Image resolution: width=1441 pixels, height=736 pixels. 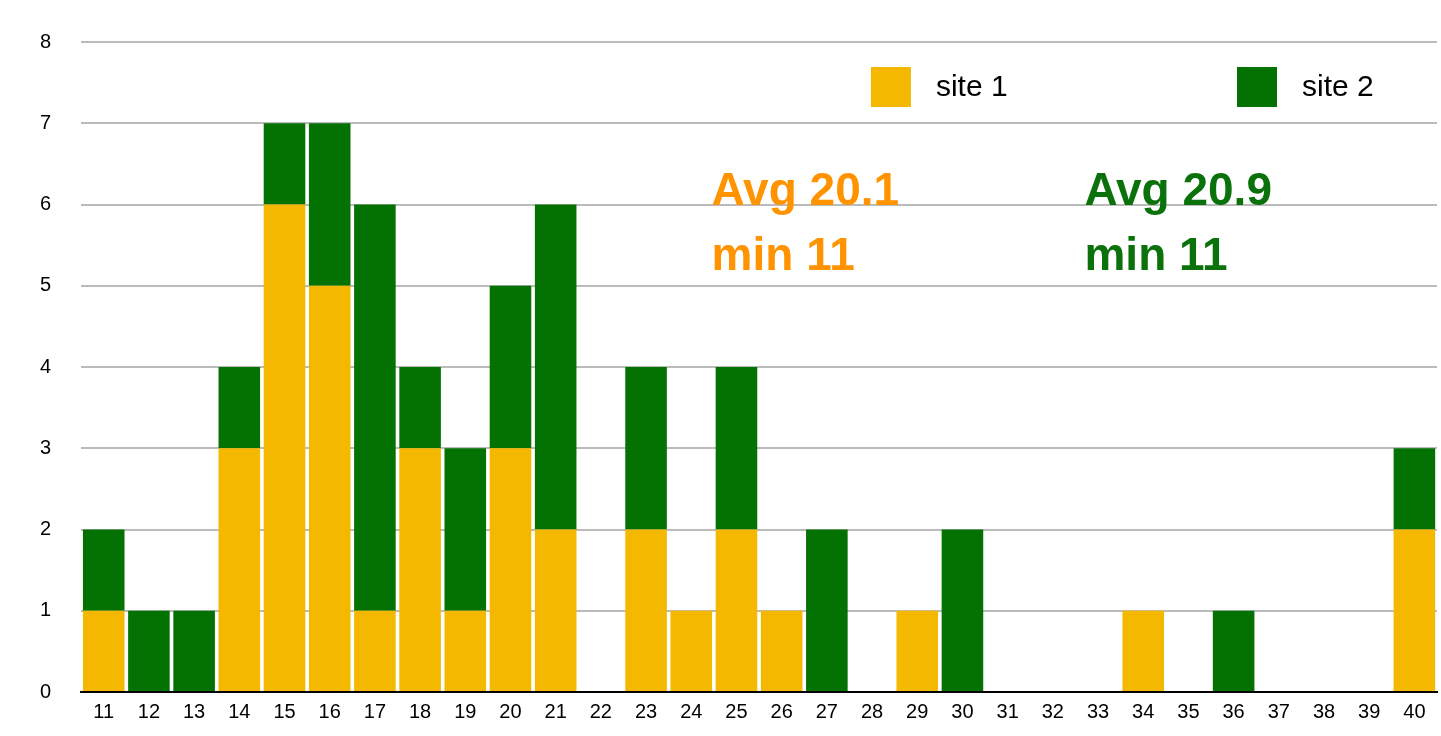 I want to click on y-tick-label: 0, so click(x=46, y=690).